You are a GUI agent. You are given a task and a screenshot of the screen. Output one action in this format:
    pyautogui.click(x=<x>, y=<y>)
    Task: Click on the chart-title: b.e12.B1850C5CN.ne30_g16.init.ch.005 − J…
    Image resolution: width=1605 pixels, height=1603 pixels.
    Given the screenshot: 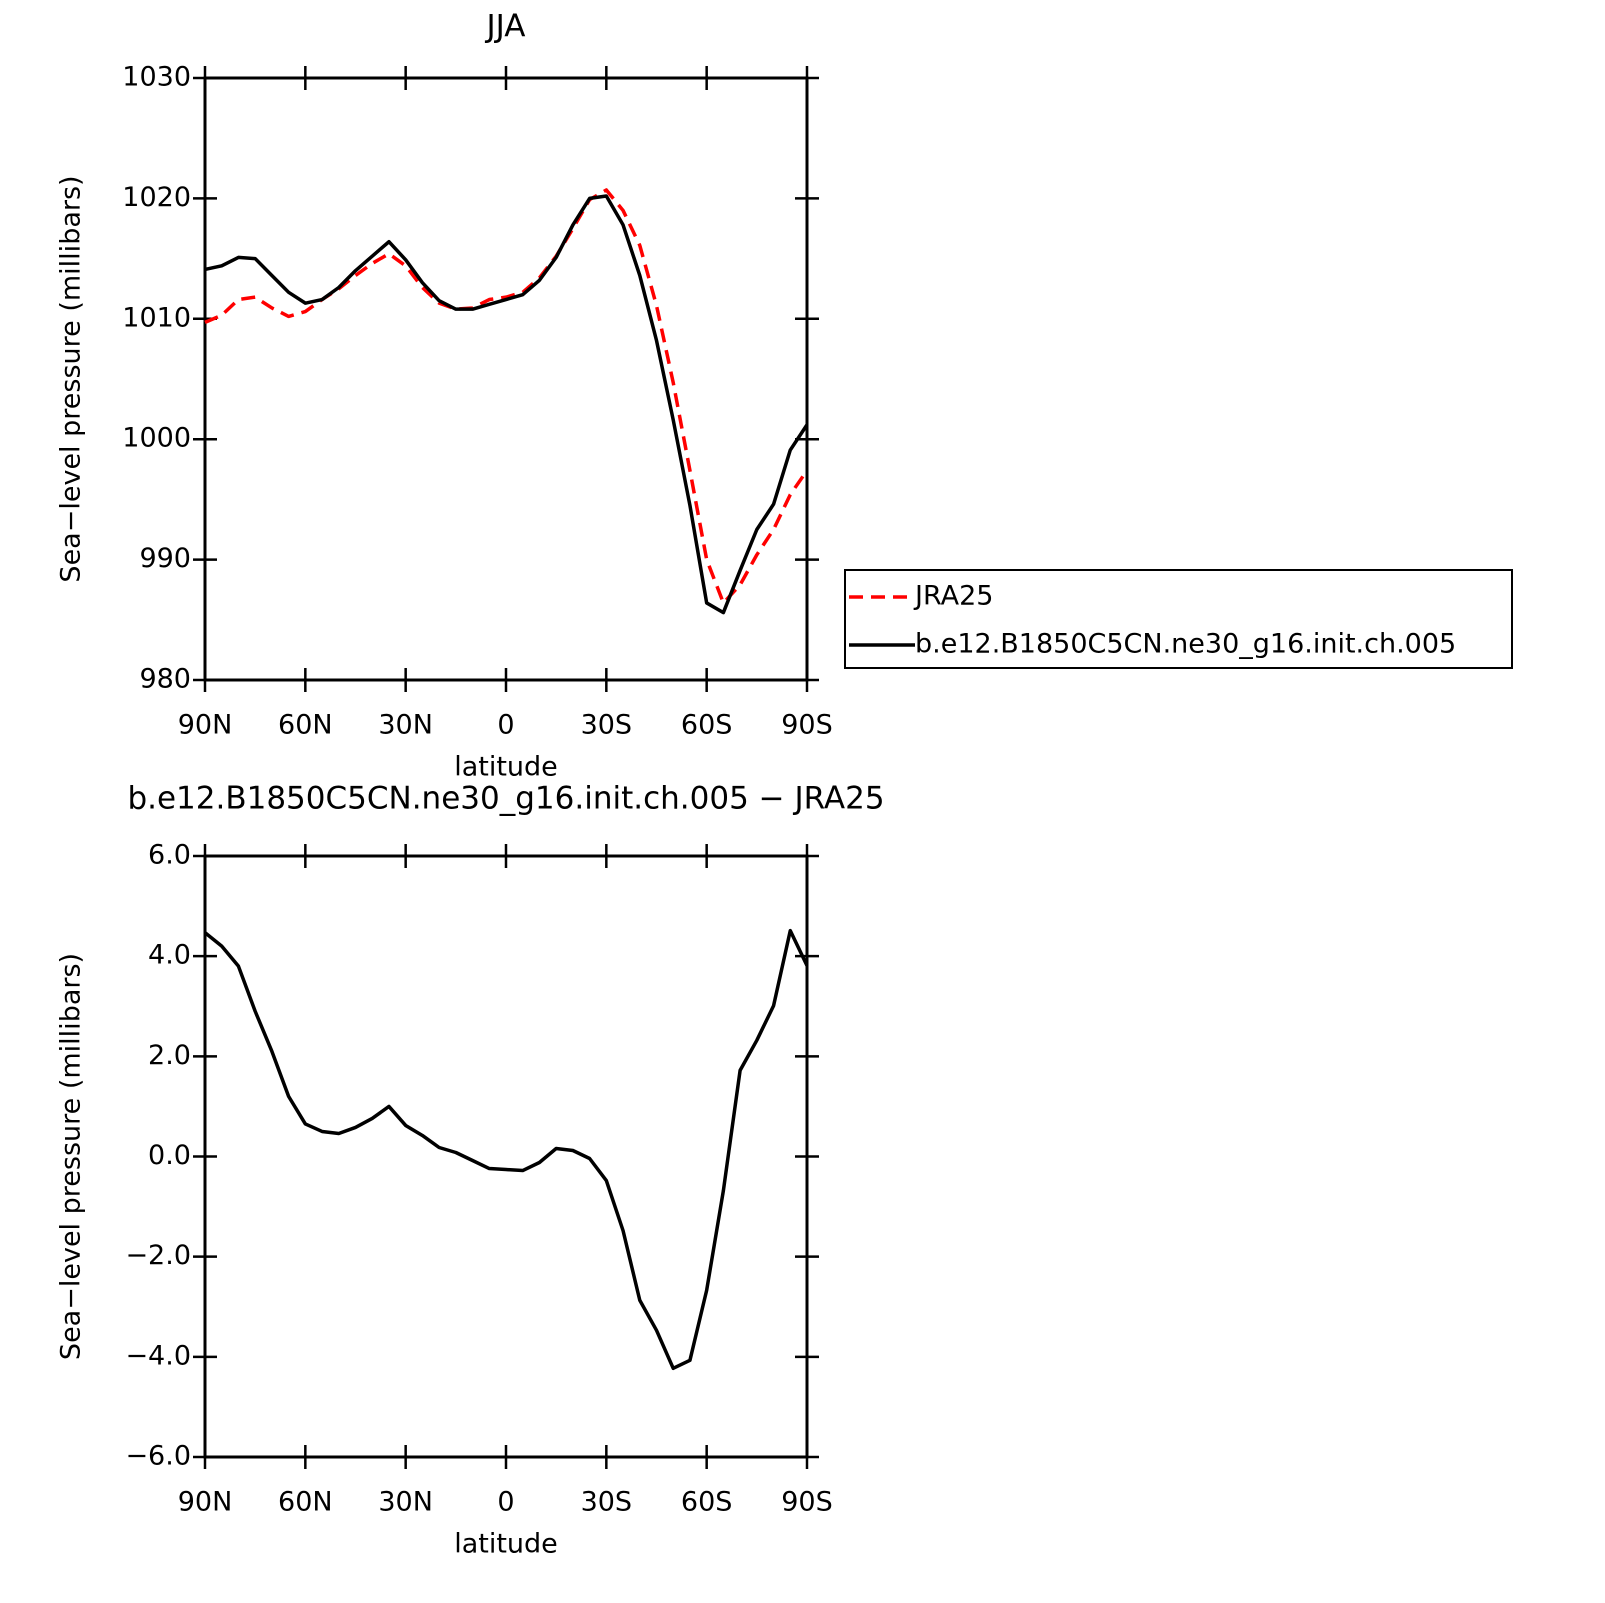 What is the action you would take?
    pyautogui.click(x=505, y=799)
    